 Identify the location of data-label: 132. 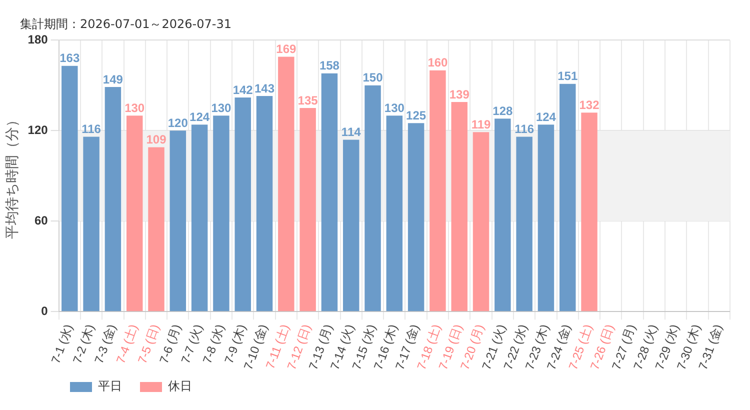
(589, 105).